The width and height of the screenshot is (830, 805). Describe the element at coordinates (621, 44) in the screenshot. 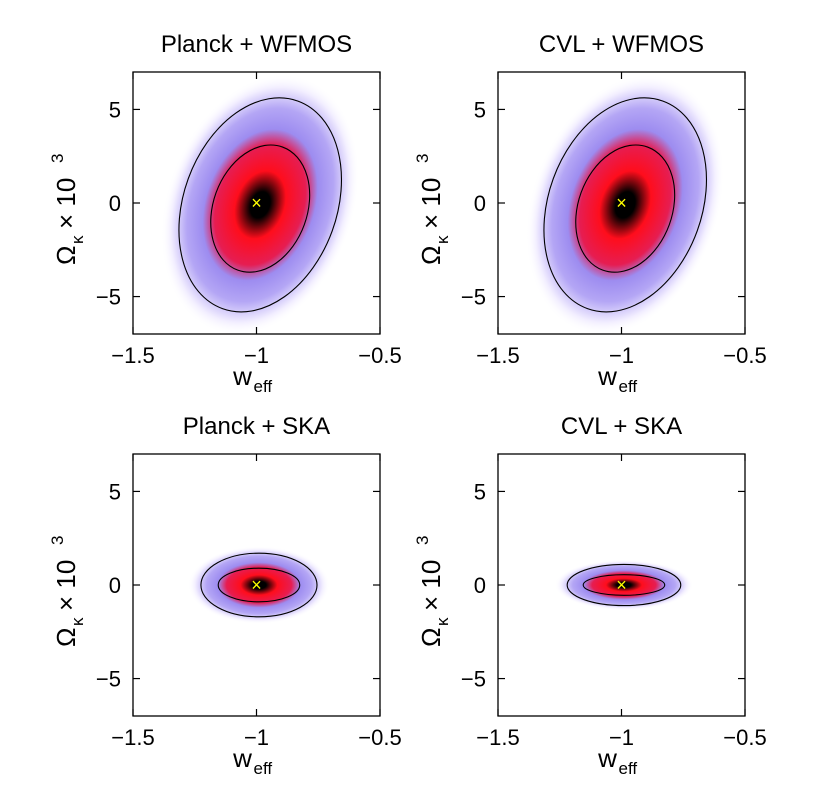

I see `panel-title: CVL + WFMOS` at that location.